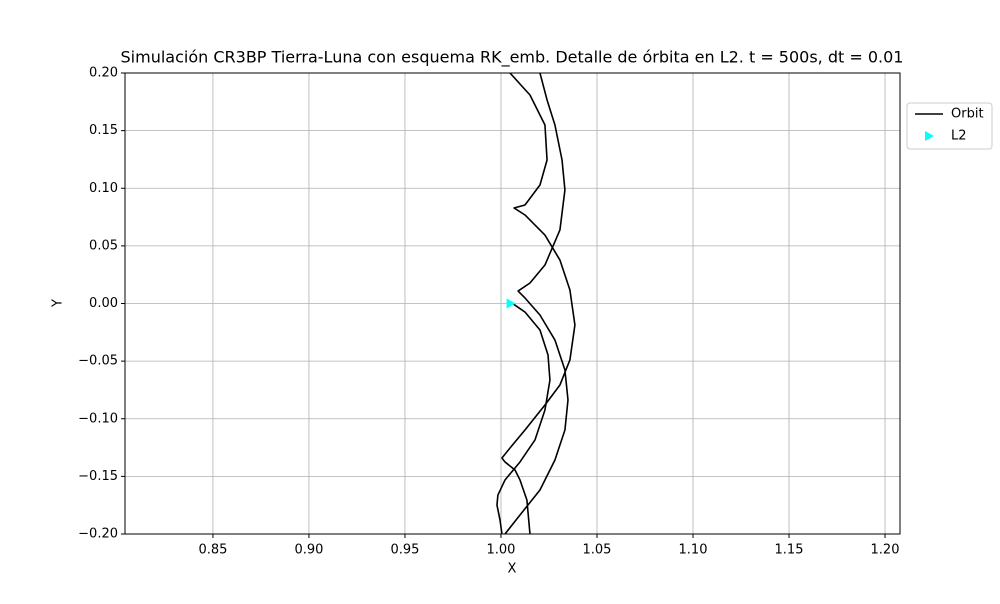 The image size is (1000, 604). I want to click on y-tick-label: 0.05, so click(103, 245).